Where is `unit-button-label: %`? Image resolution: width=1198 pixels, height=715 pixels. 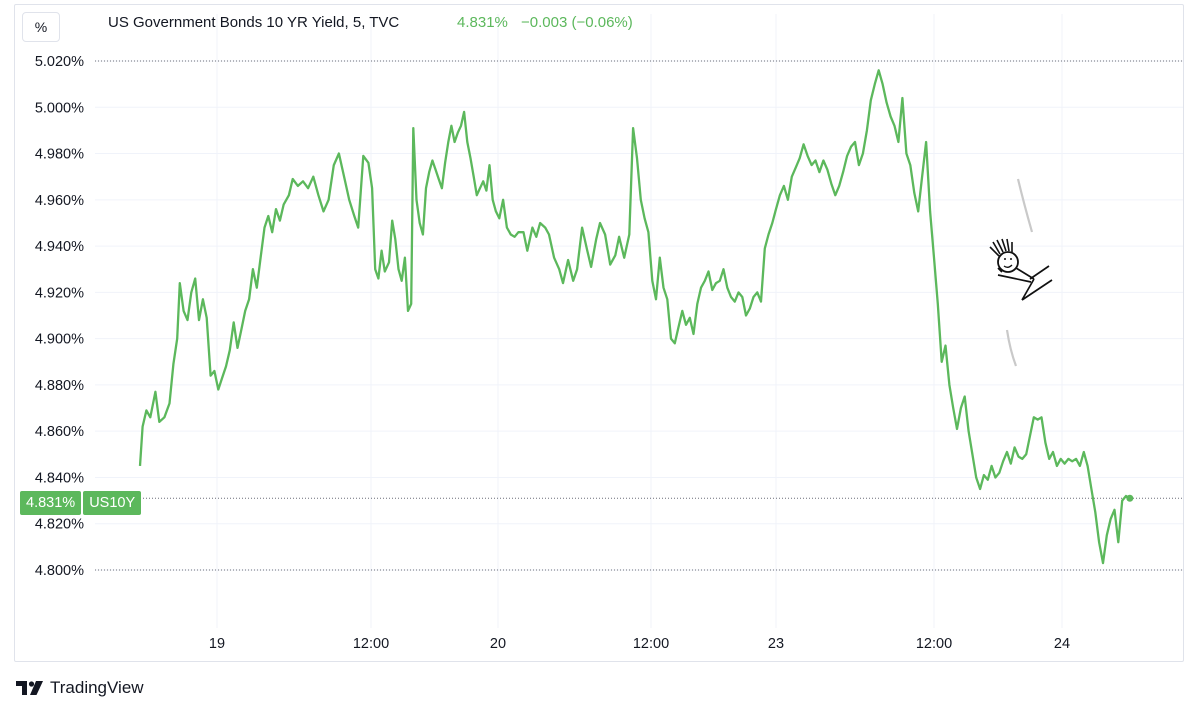
unit-button-label: % is located at coordinates (41, 27).